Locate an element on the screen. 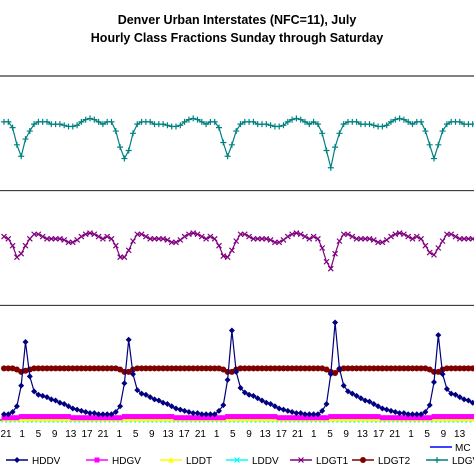  legend-label: HDDV is located at coordinates (46, 461).